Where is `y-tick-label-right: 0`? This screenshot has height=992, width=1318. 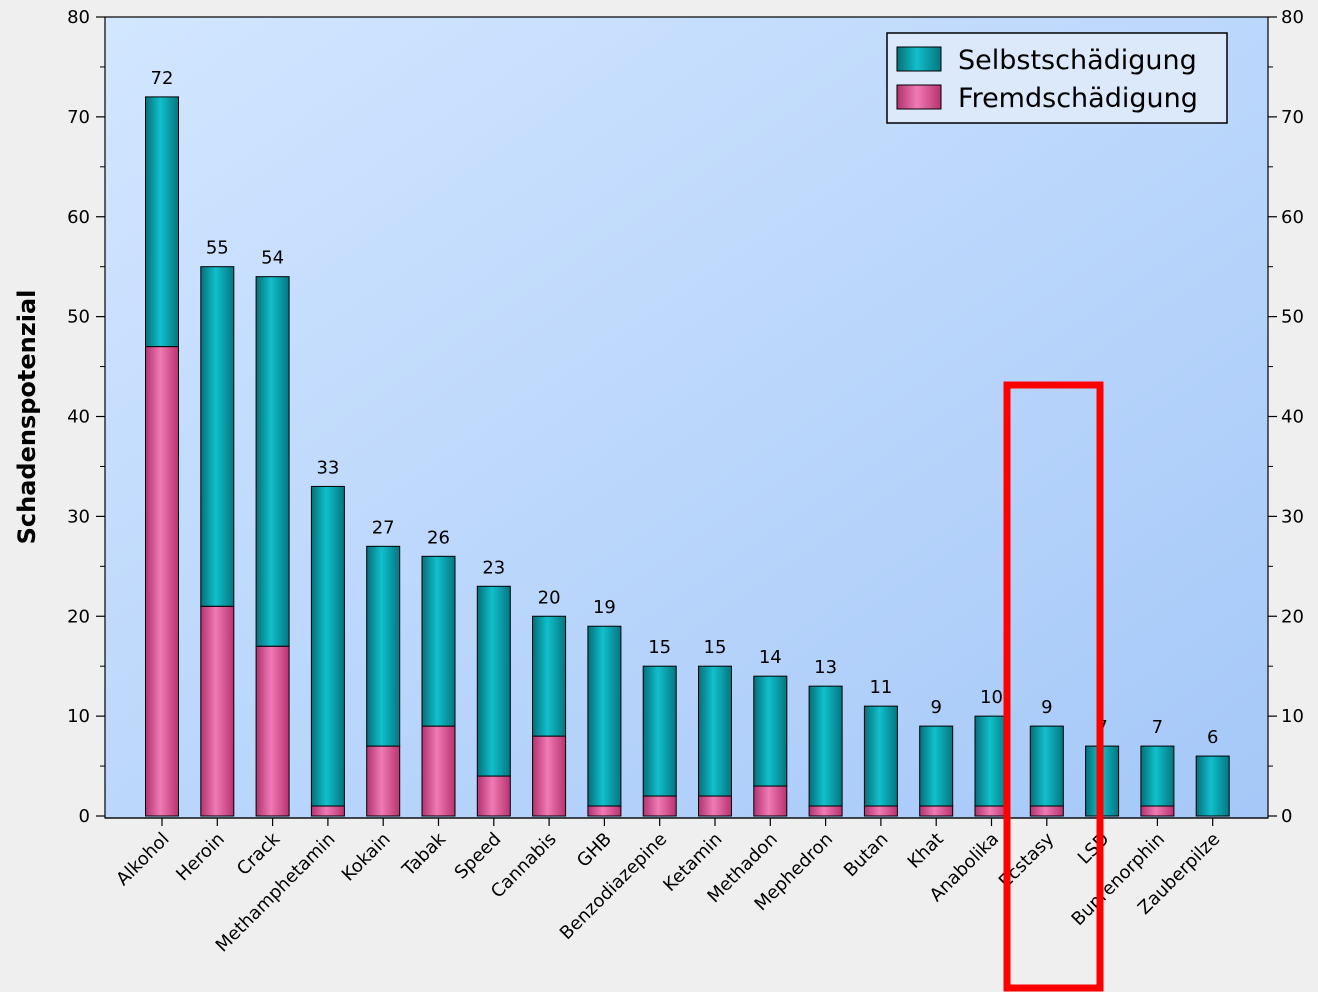
y-tick-label-right: 0 is located at coordinates (1286, 816).